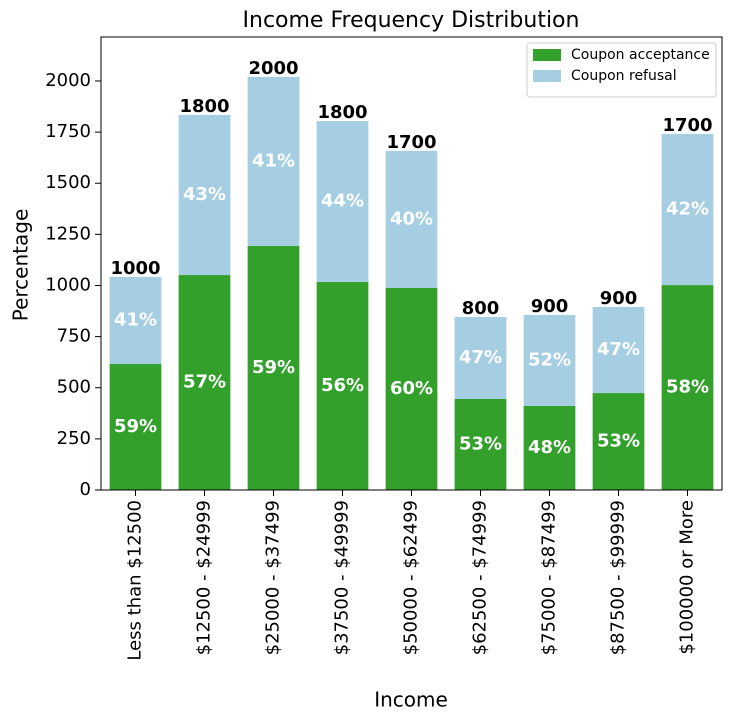 The image size is (731, 724). Describe the element at coordinates (411, 700) in the screenshot. I see `x-axis-label: Income` at that location.